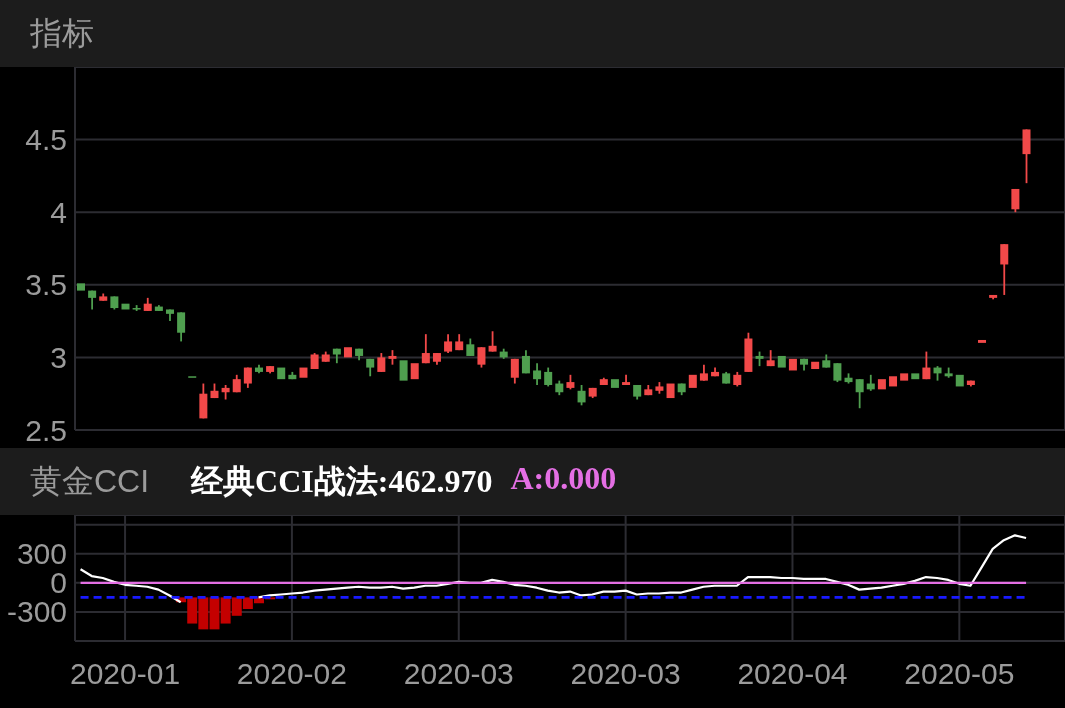  Describe the element at coordinates (563, 478) in the screenshot. I see `text: A:0.000` at that location.